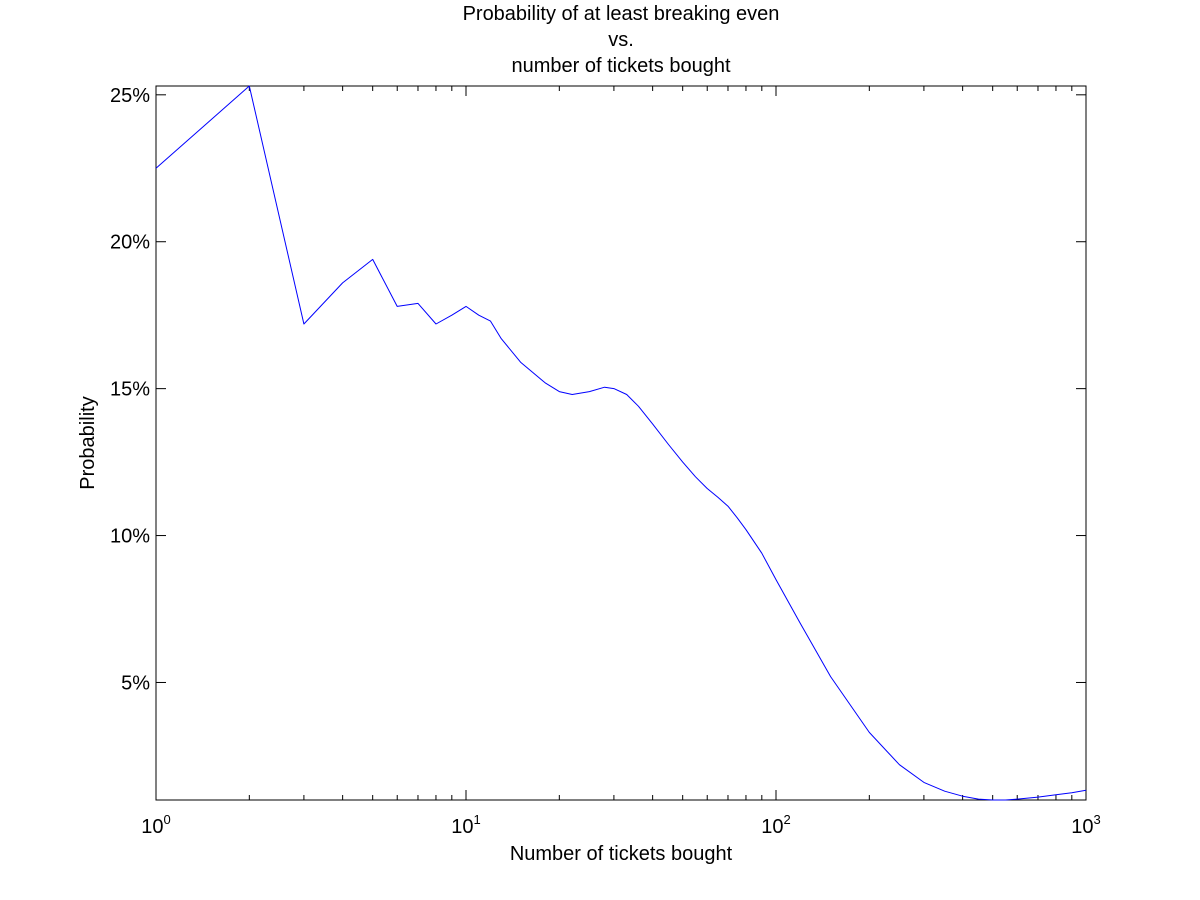 The image size is (1200, 900). I want to click on x-tick-label: 10³, so click(1085, 825).